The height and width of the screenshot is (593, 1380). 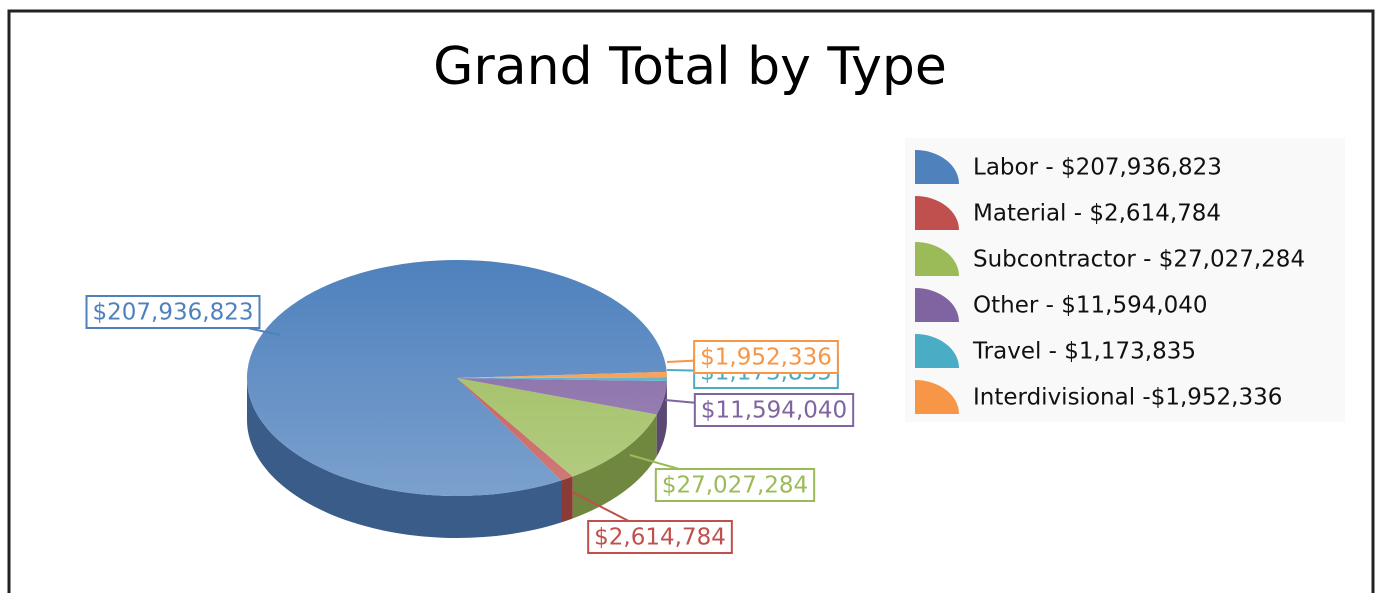 What do you see at coordinates (1097, 214) in the screenshot?
I see `legend-label: Material - $2,614,784` at bounding box center [1097, 214].